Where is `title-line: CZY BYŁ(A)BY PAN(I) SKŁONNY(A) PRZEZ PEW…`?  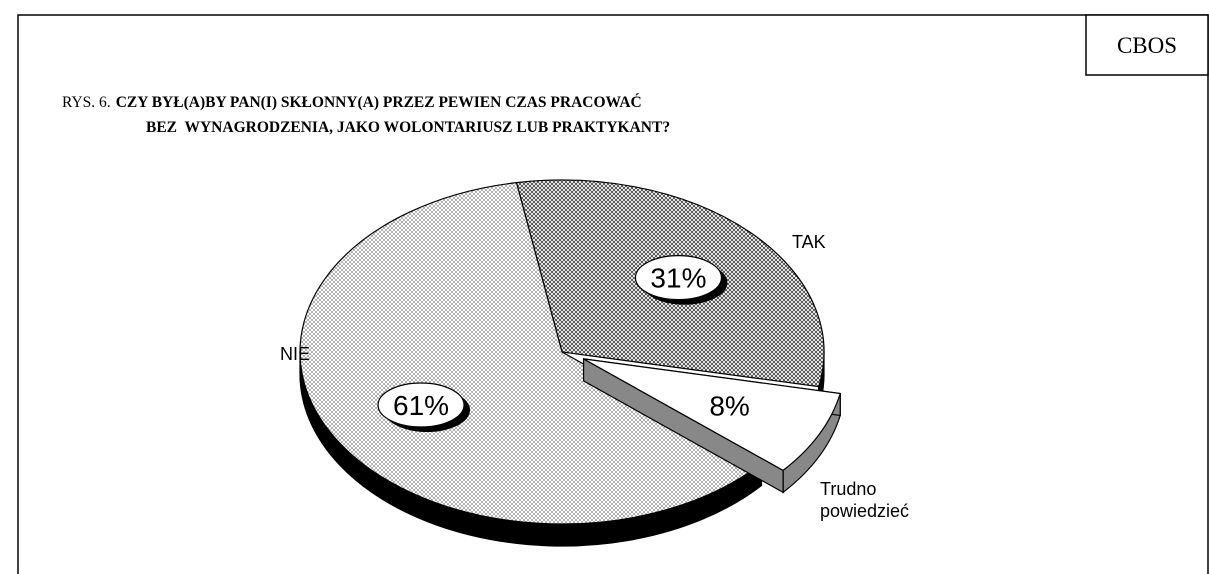
title-line: CZY BYŁ(A)BY PAN(I) SKŁONNY(A) PRZEZ PEW… is located at coordinates (379, 102).